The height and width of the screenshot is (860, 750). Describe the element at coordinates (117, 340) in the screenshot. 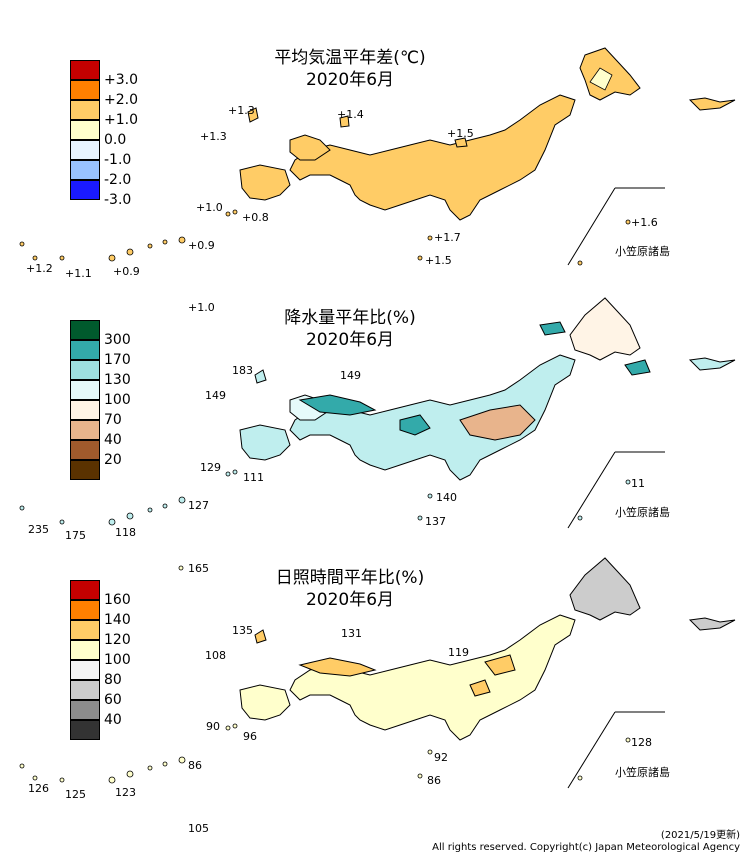

I see `legend-label: 300` at that location.